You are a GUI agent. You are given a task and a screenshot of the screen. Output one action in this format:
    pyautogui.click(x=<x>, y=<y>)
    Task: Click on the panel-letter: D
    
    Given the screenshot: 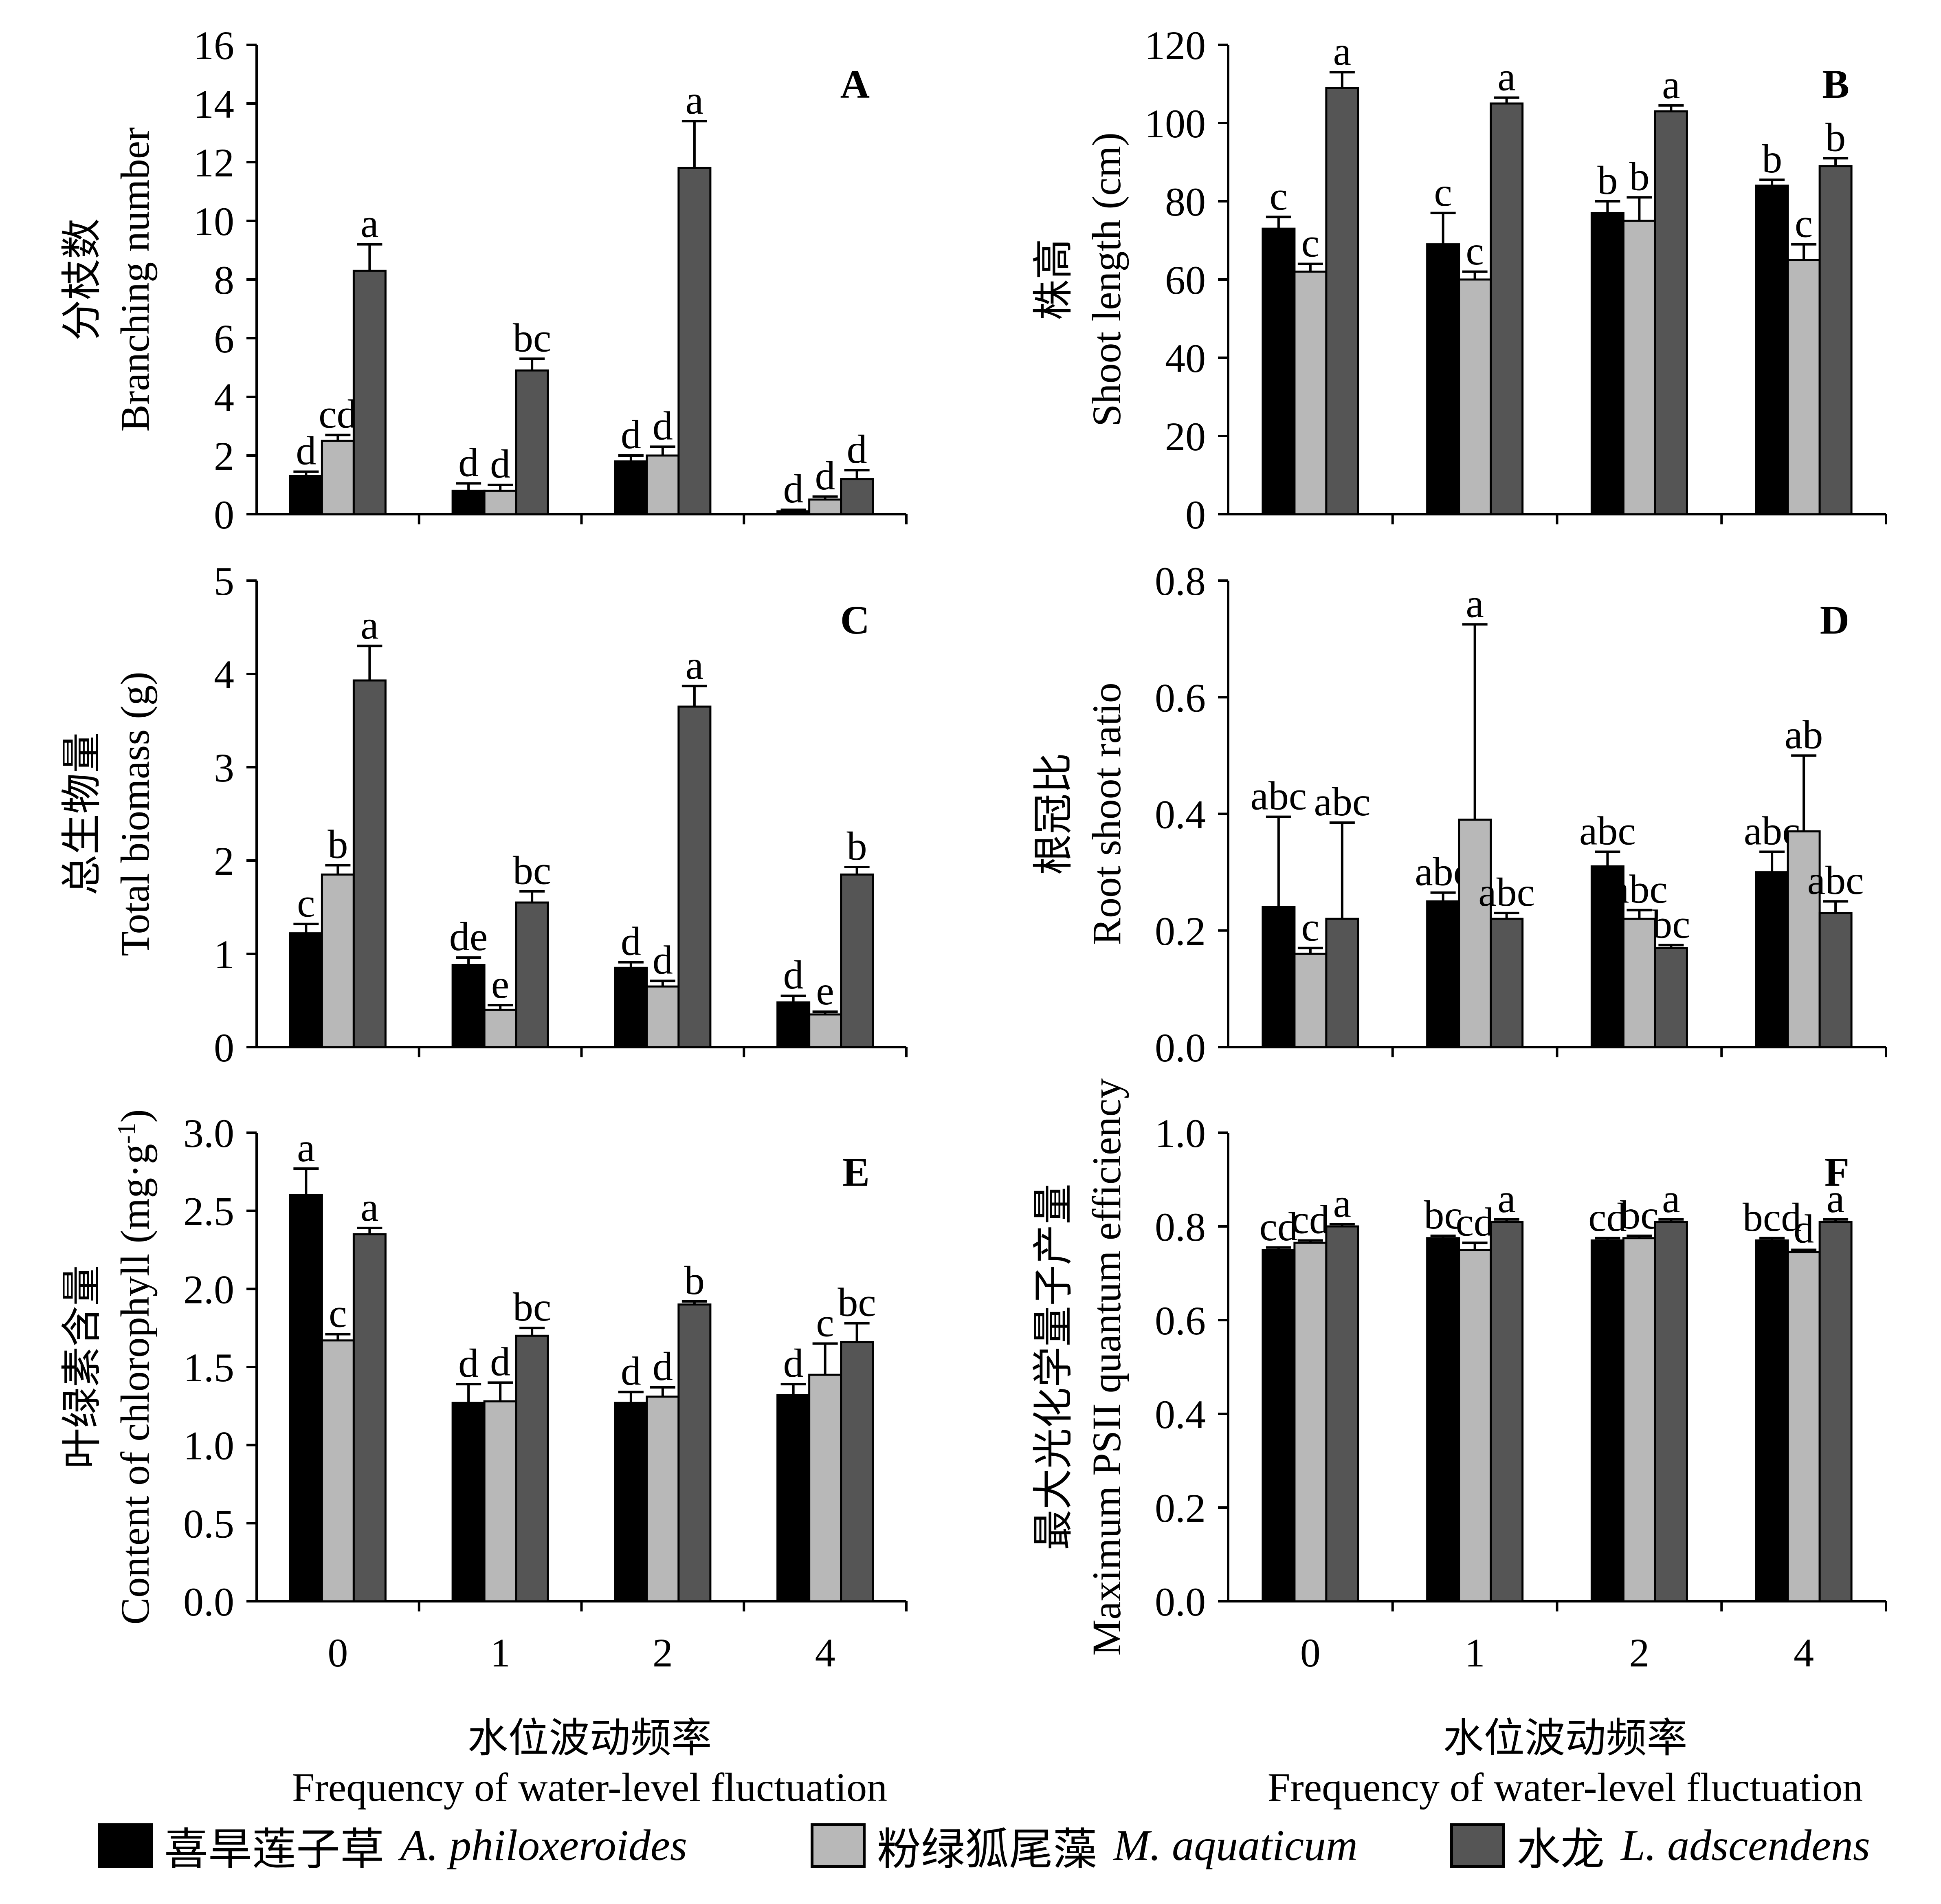 What is the action you would take?
    pyautogui.click(x=1834, y=620)
    